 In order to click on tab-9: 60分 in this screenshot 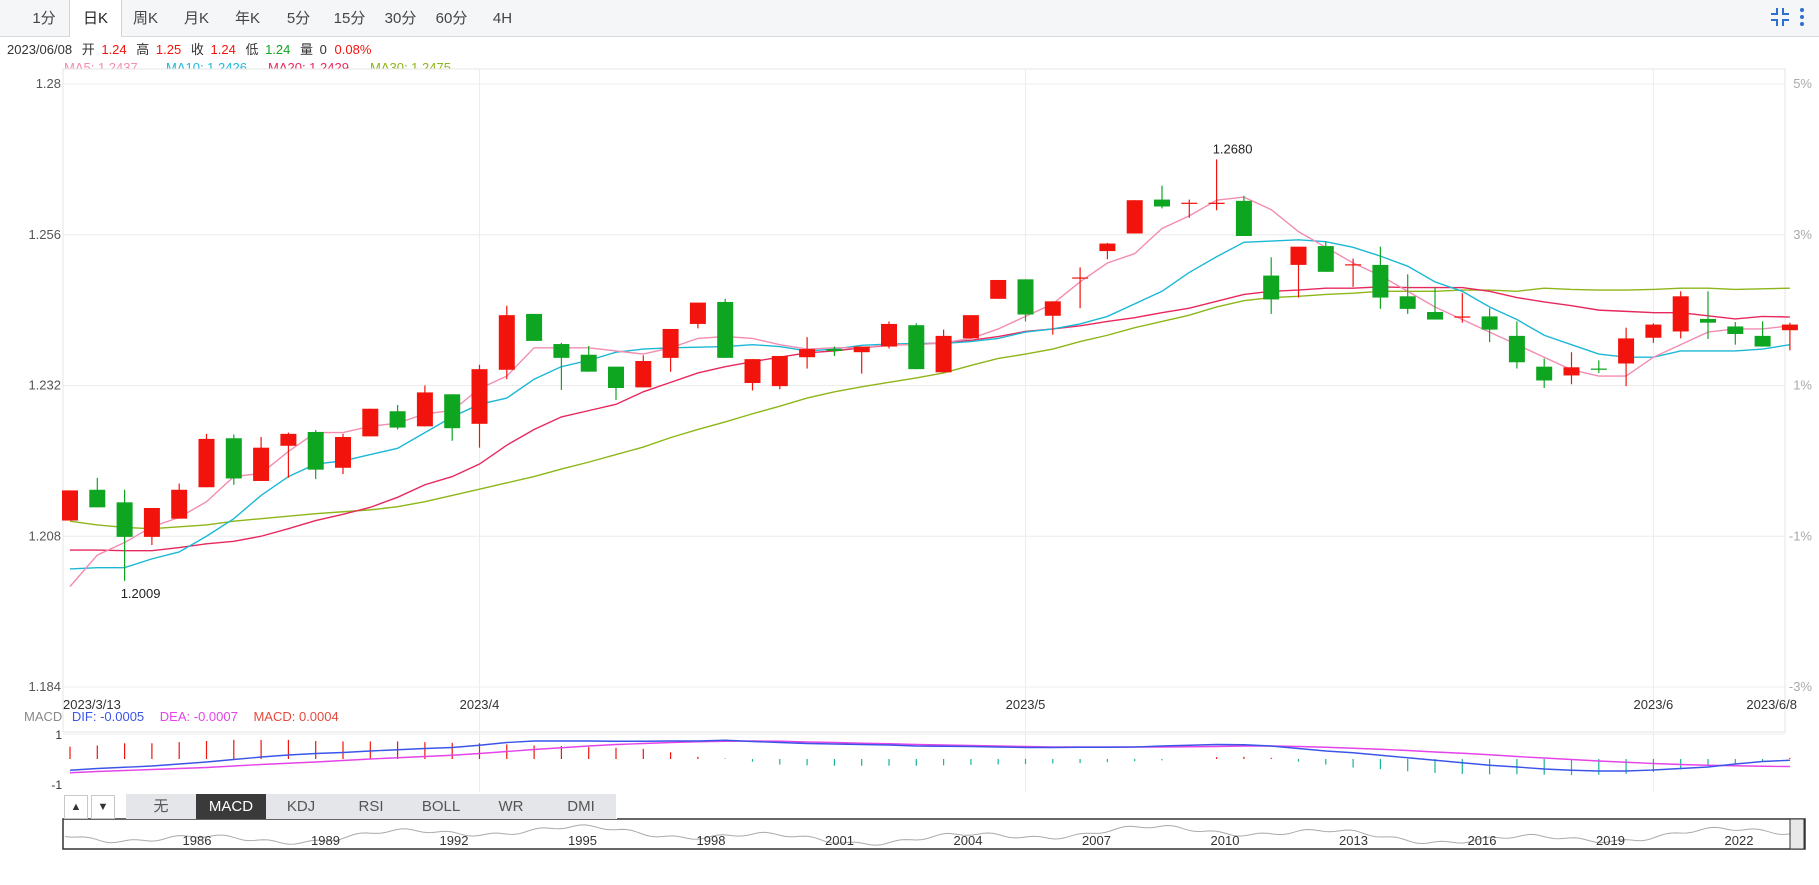, I will do `click(451, 18)`.